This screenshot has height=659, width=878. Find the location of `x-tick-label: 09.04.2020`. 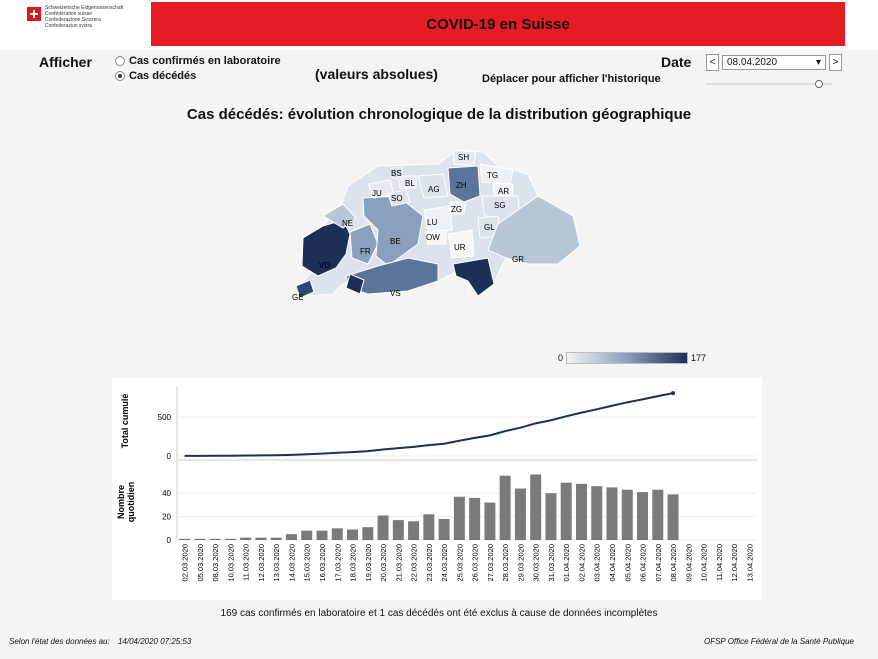

x-tick-label: 09.04.2020 is located at coordinates (688, 563).